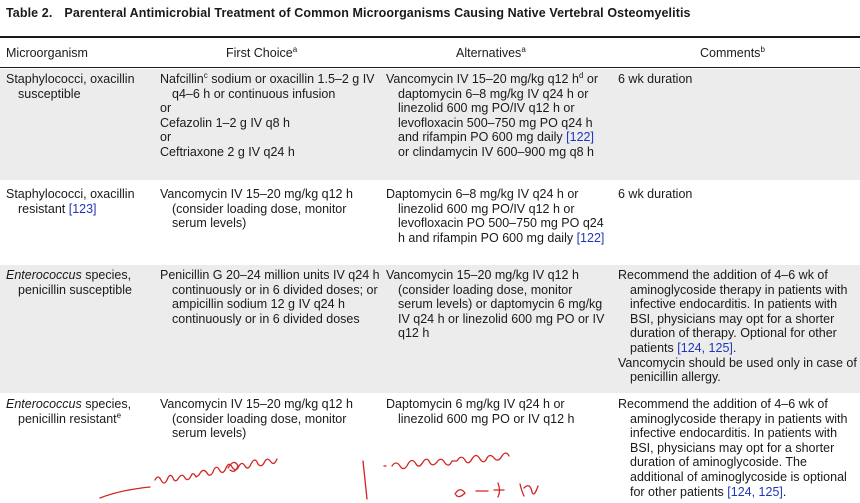 This screenshot has height=503, width=860. What do you see at coordinates (430, 67) in the screenshot?
I see `header-rule` at bounding box center [430, 67].